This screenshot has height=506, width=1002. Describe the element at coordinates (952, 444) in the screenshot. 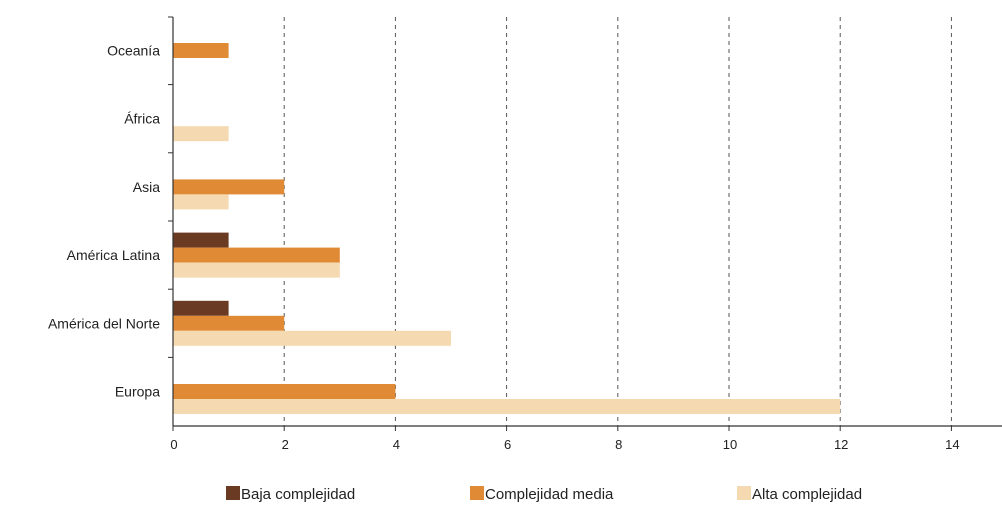

I see `x-tick-label-14: 14` at that location.